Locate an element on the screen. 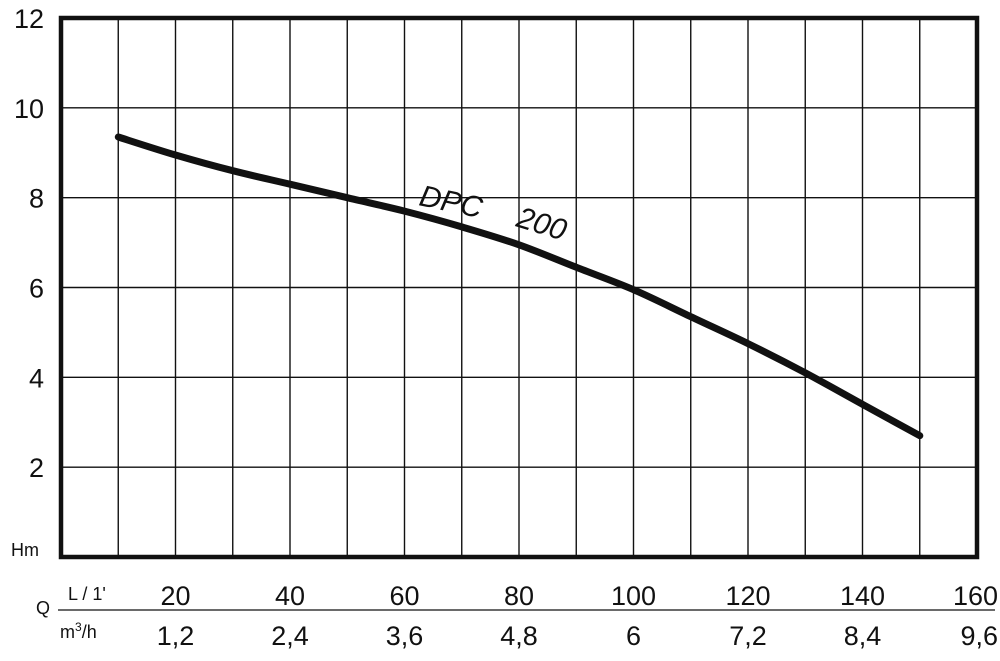  x-tick-label-m3h: 4,8 is located at coordinates (519, 636).